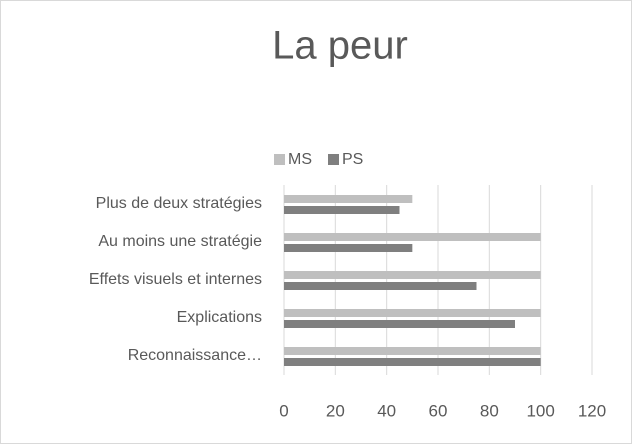 This screenshot has height=444, width=632. Describe the element at coordinates (335, 410) in the screenshot. I see `x-tick-label: 20` at that location.